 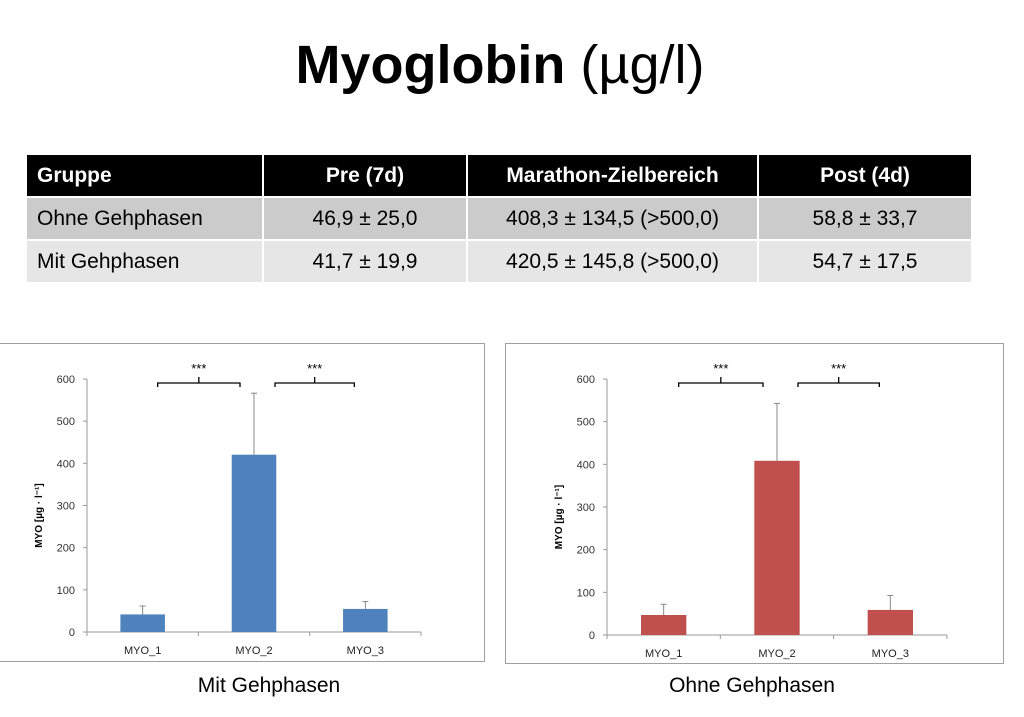 I want to click on cell-marathon: 420,5 ± 145,8 (>500,0), so click(x=612, y=261).